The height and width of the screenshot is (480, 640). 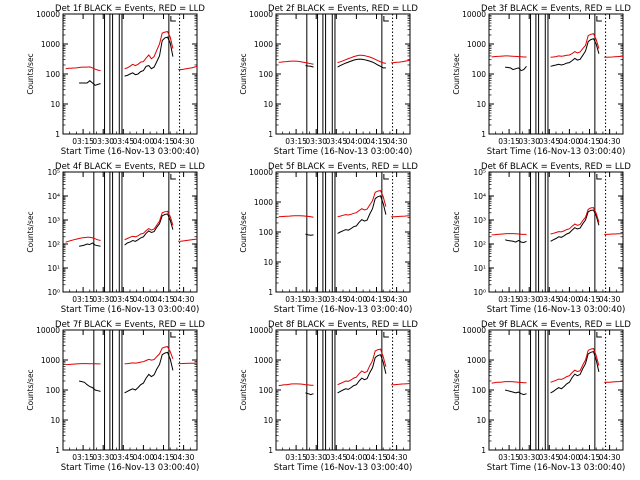 I want to click on panel-title: Det 5f BLACK = Events, RED = LLD, so click(x=343, y=167).